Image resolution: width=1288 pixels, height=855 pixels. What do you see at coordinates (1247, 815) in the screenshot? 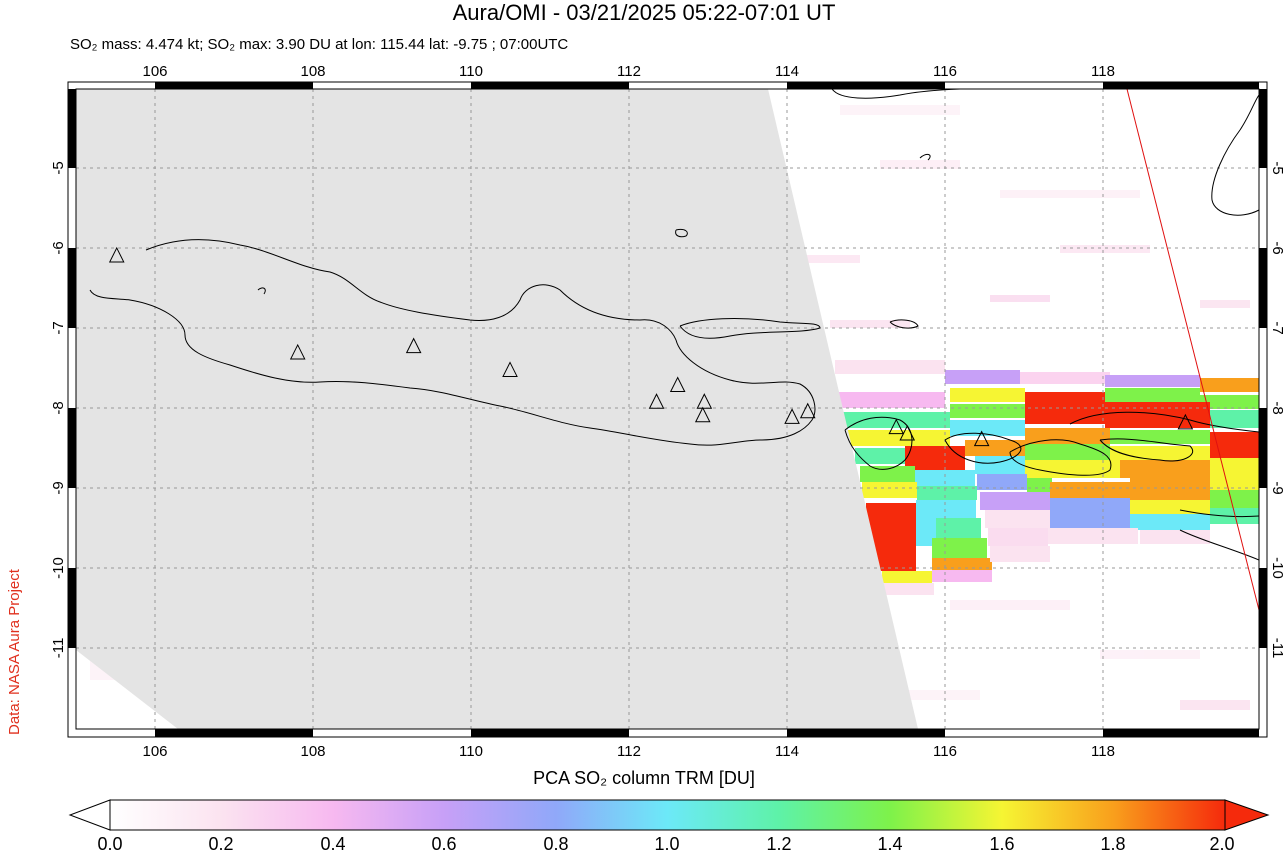
I see `colorbar-max-arrow` at bounding box center [1247, 815].